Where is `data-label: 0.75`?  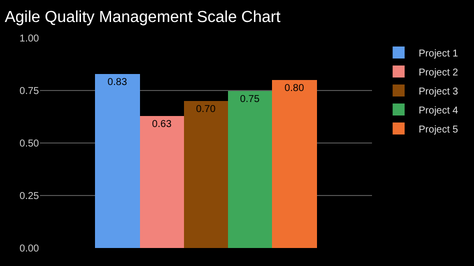
data-label: 0.75 is located at coordinates (250, 99).